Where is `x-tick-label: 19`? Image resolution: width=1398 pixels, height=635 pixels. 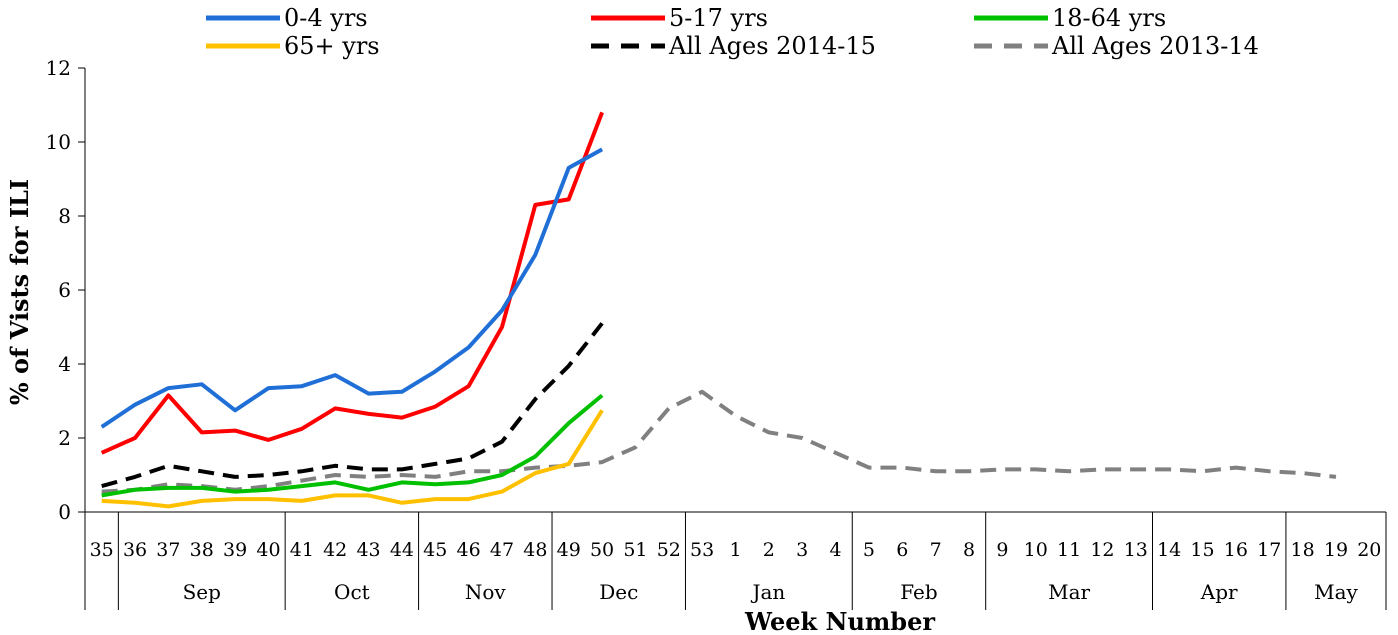 x-tick-label: 19 is located at coordinates (1336, 550).